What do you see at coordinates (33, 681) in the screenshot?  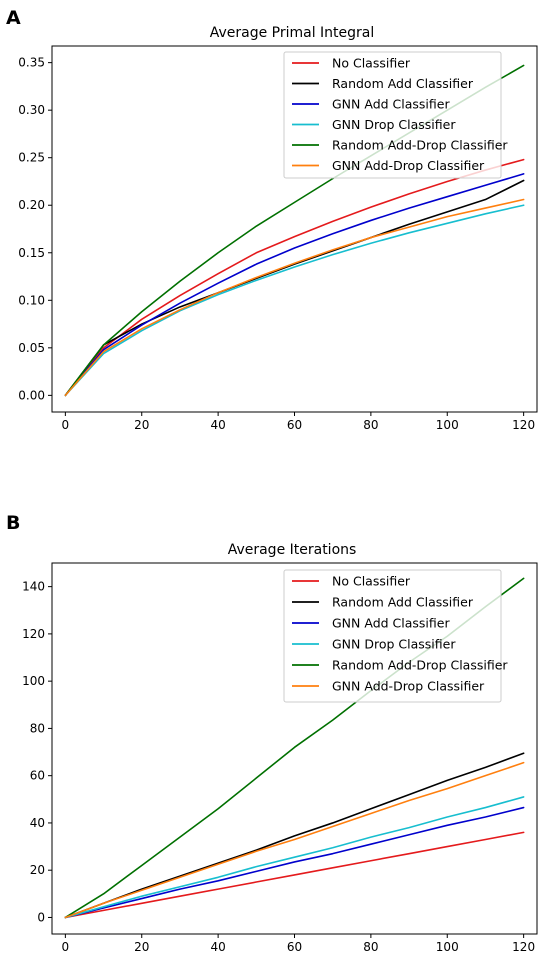 I see `y-tick-label-b: 100` at bounding box center [33, 681].